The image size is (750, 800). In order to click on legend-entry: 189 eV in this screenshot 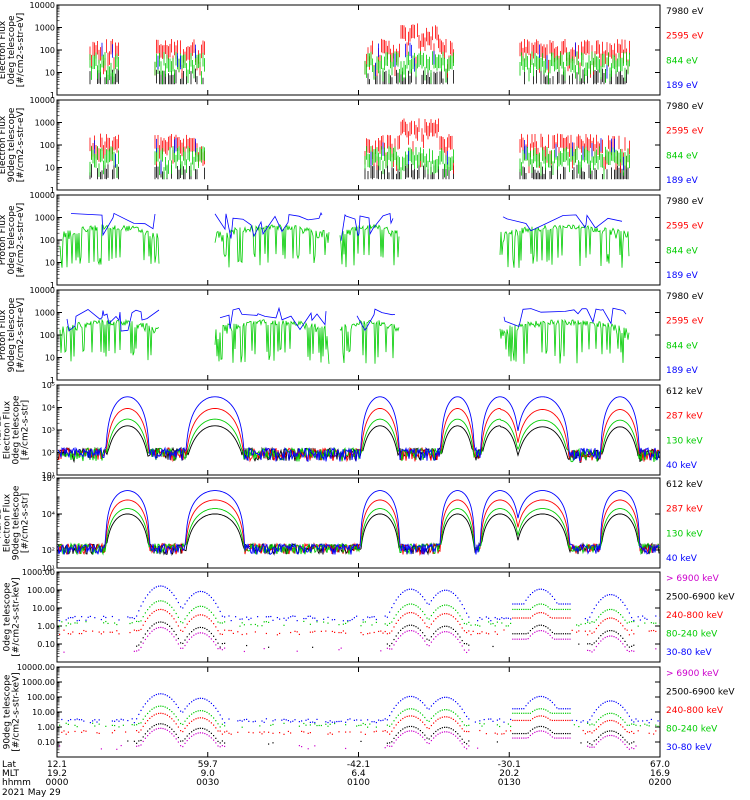, I will do `click(682, 181)`.